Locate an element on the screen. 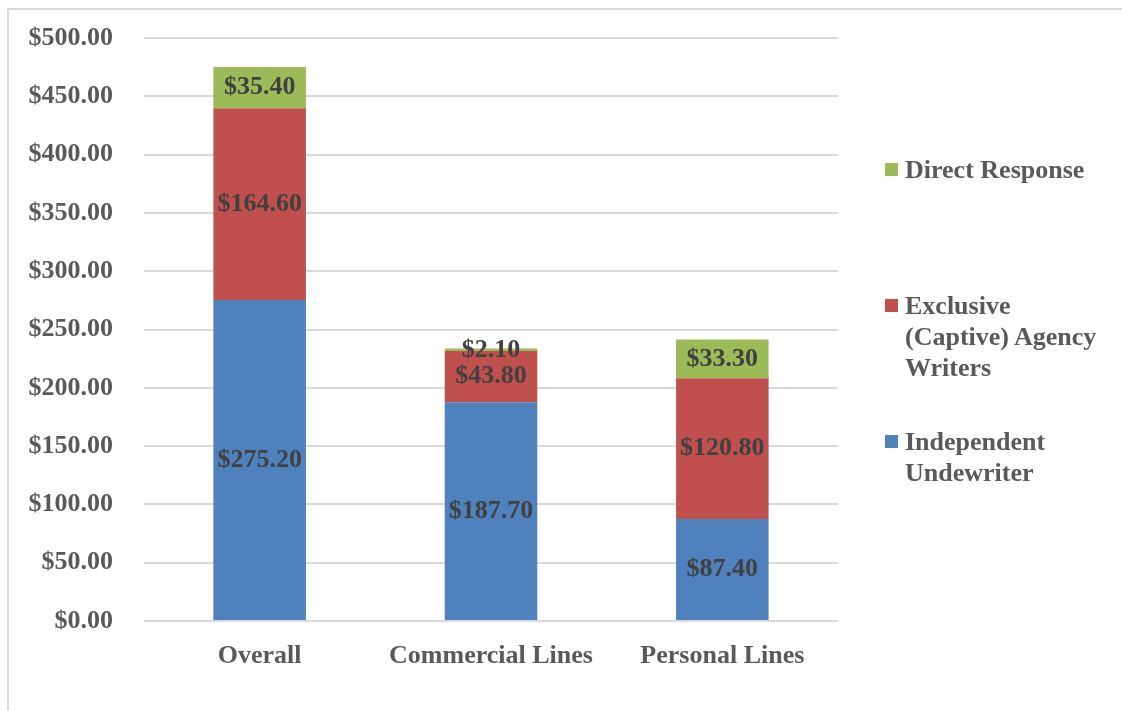  y-tick-label: $350.00 is located at coordinates (70, 211).